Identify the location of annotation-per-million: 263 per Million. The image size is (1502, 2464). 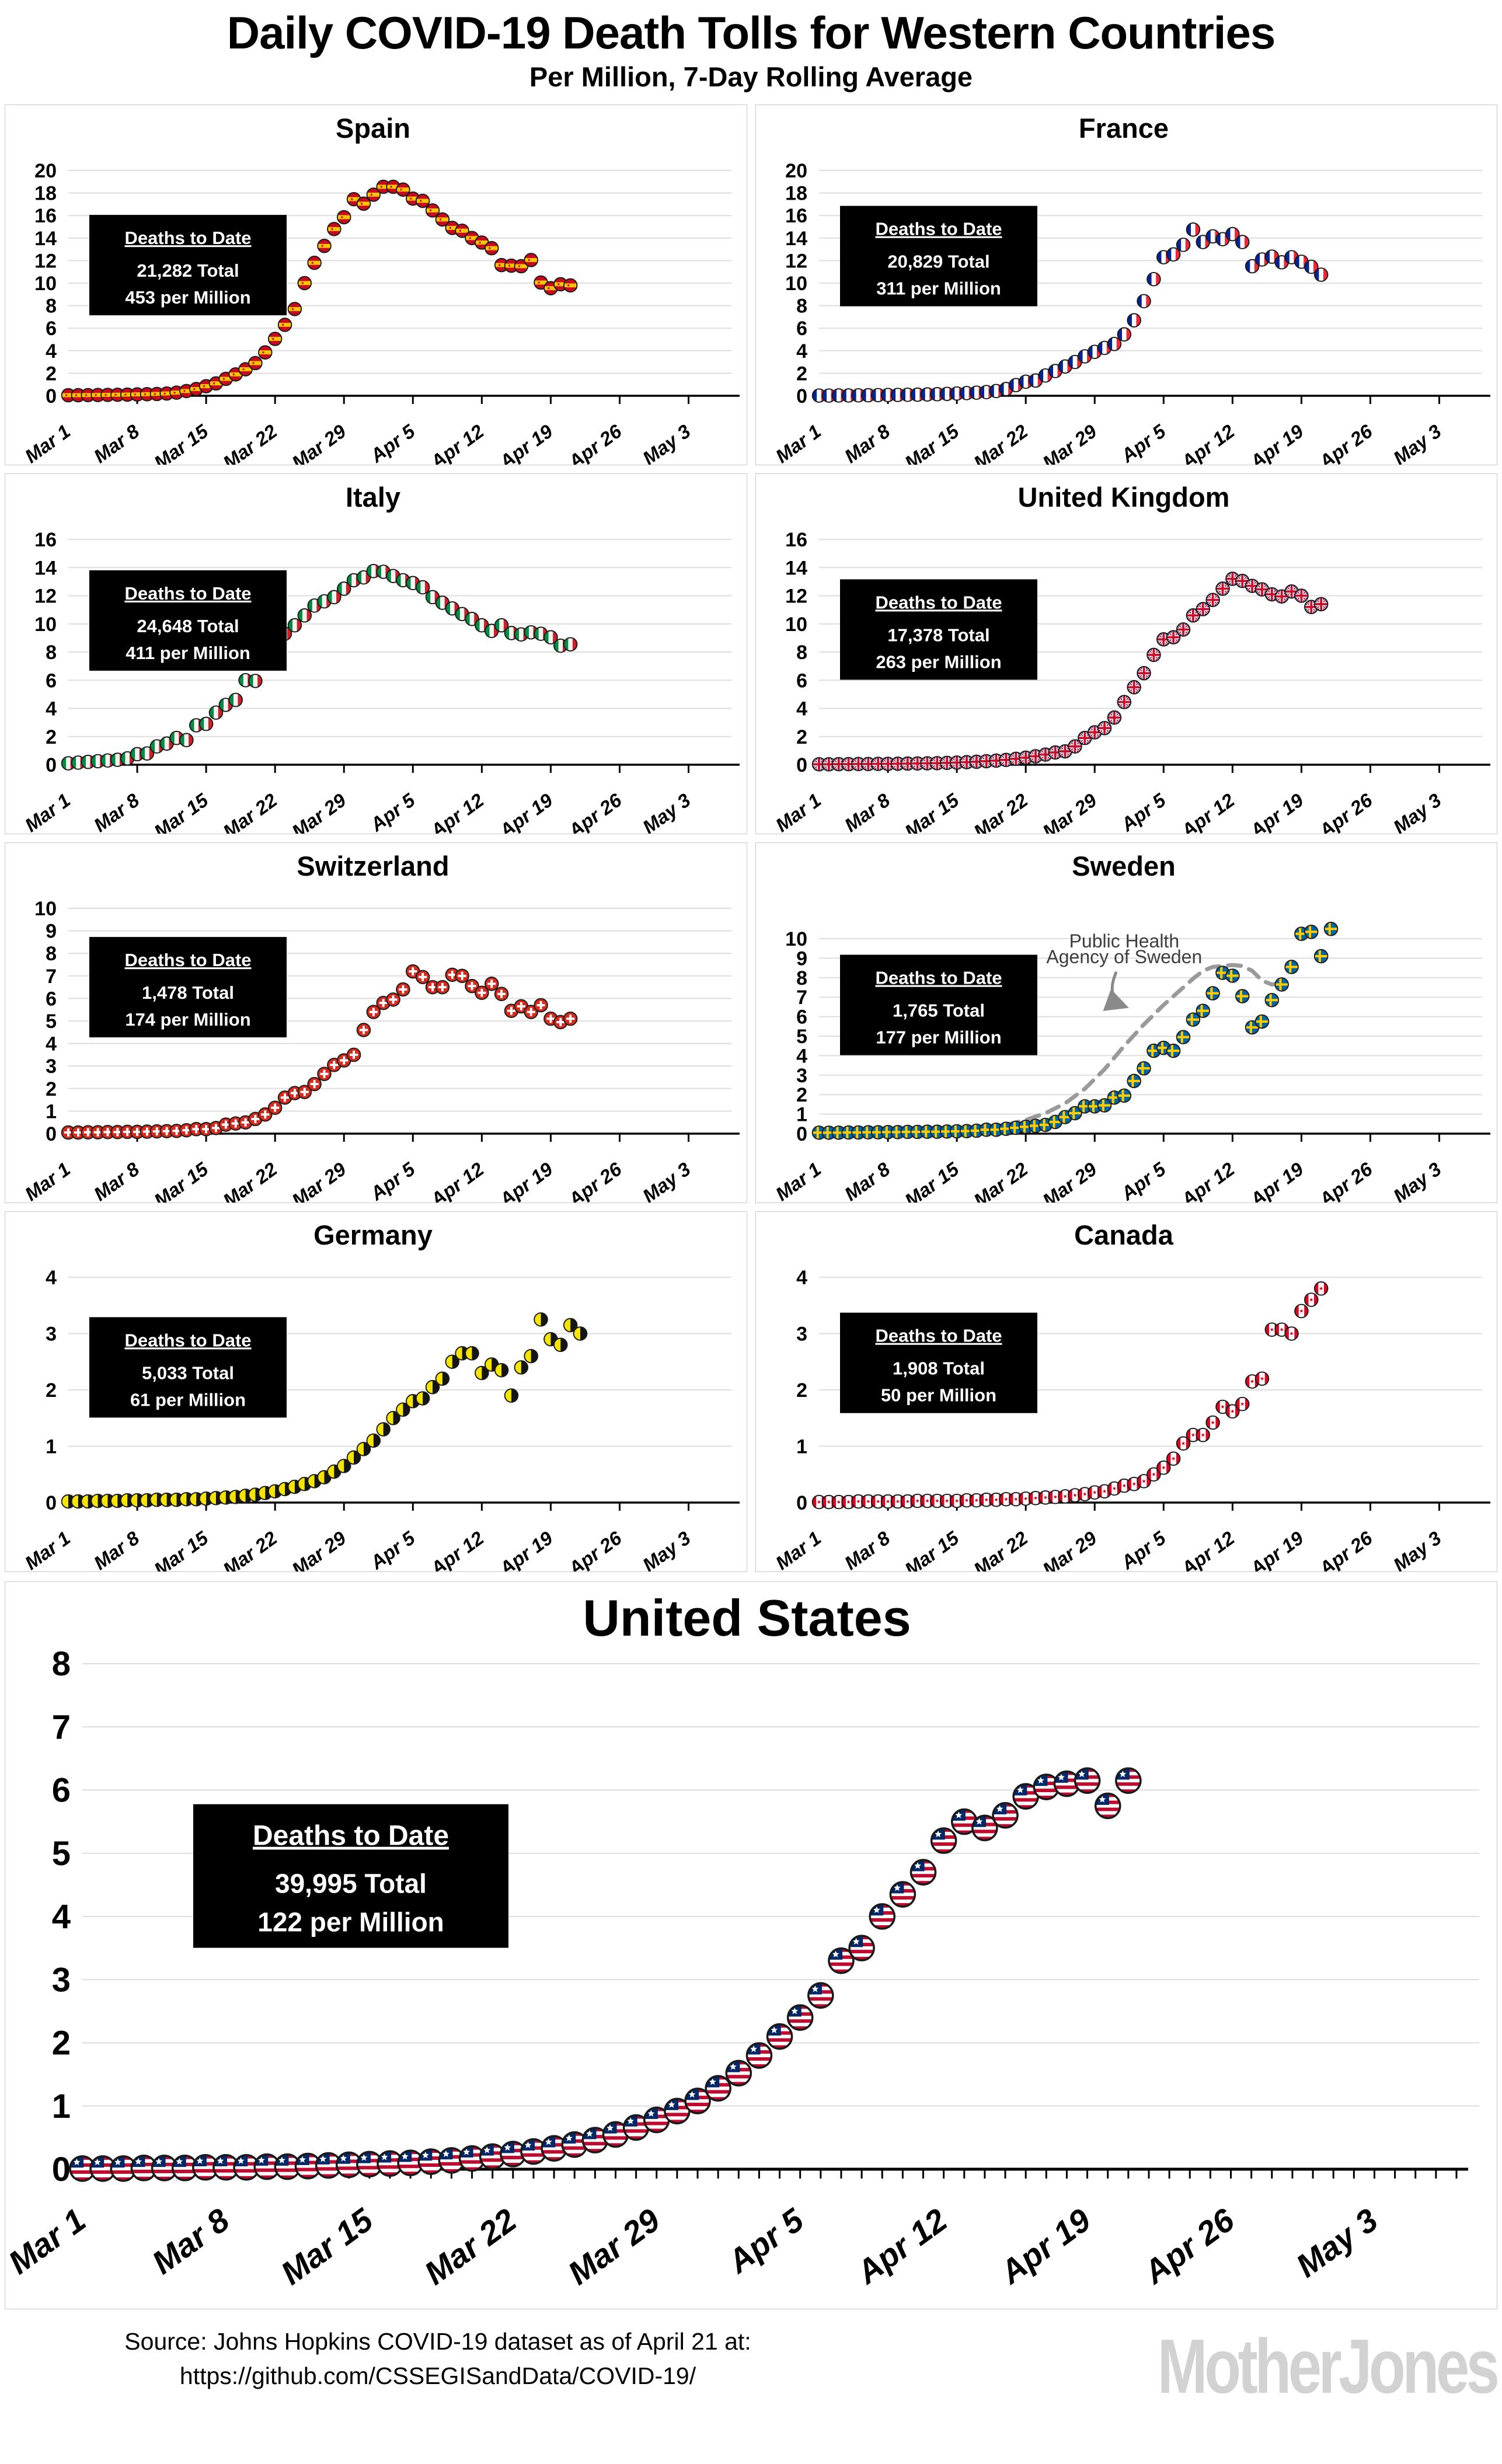
(939, 661).